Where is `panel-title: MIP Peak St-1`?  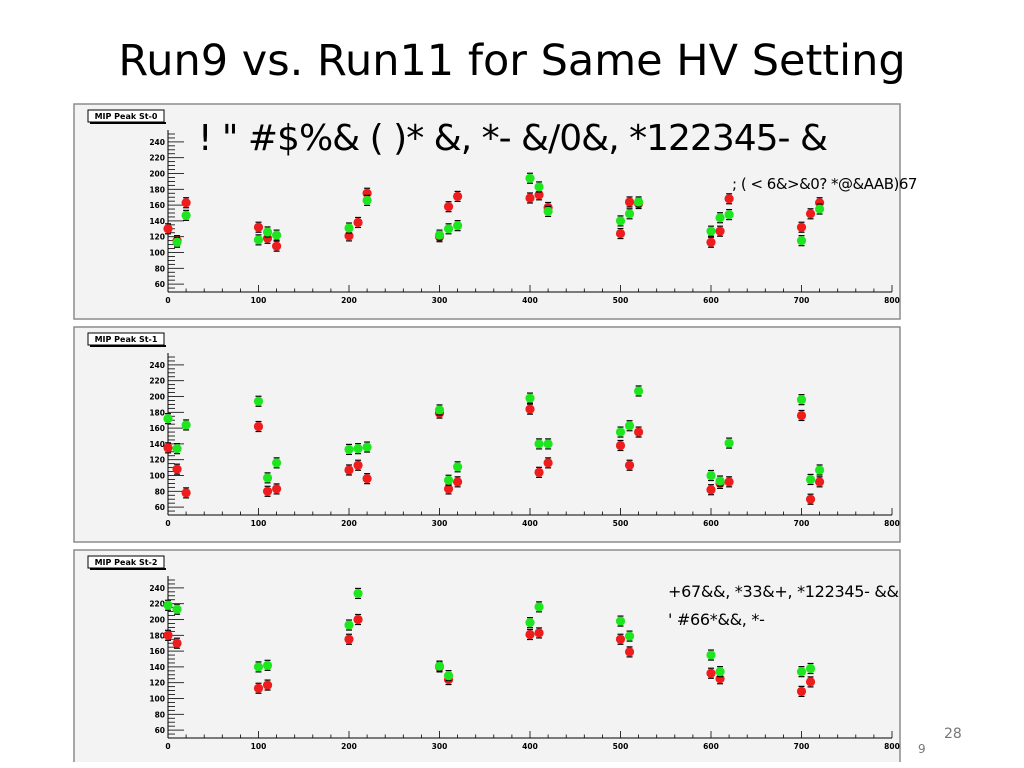
panel-title: MIP Peak St-1 is located at coordinates (126, 339).